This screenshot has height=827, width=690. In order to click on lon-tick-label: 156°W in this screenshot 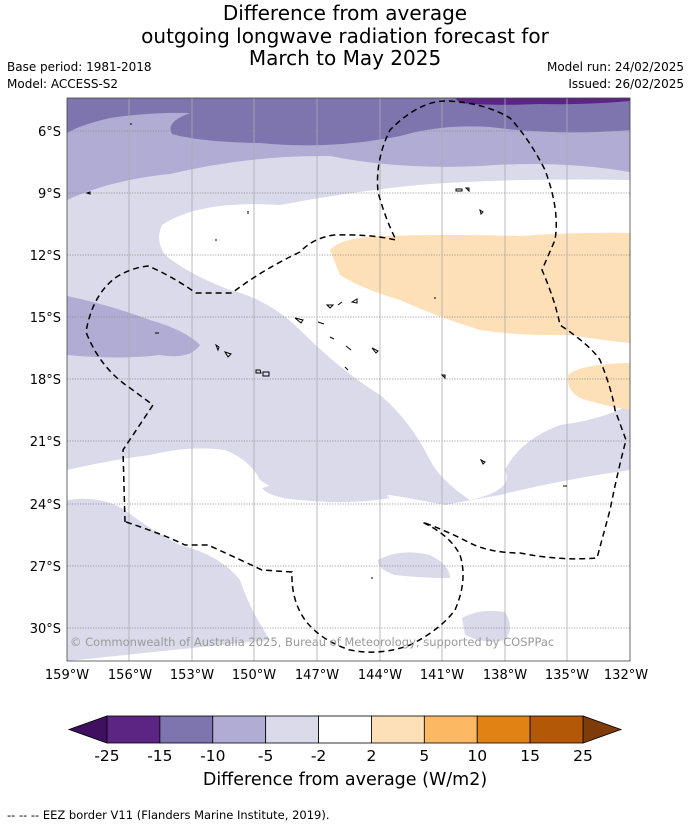, I will do `click(130, 675)`.